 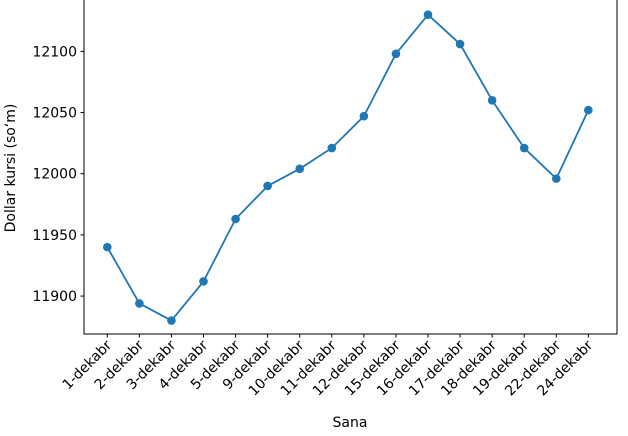 I want to click on x-axis-label: Sana, so click(x=350, y=423).